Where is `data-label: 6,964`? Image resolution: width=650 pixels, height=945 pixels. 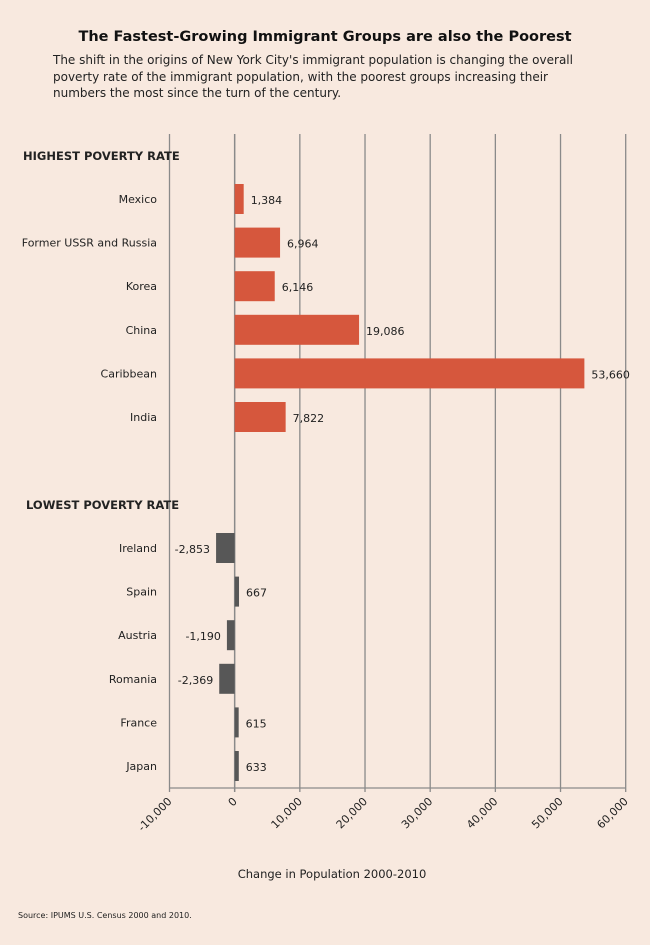
data-label: 6,964 is located at coordinates (303, 244).